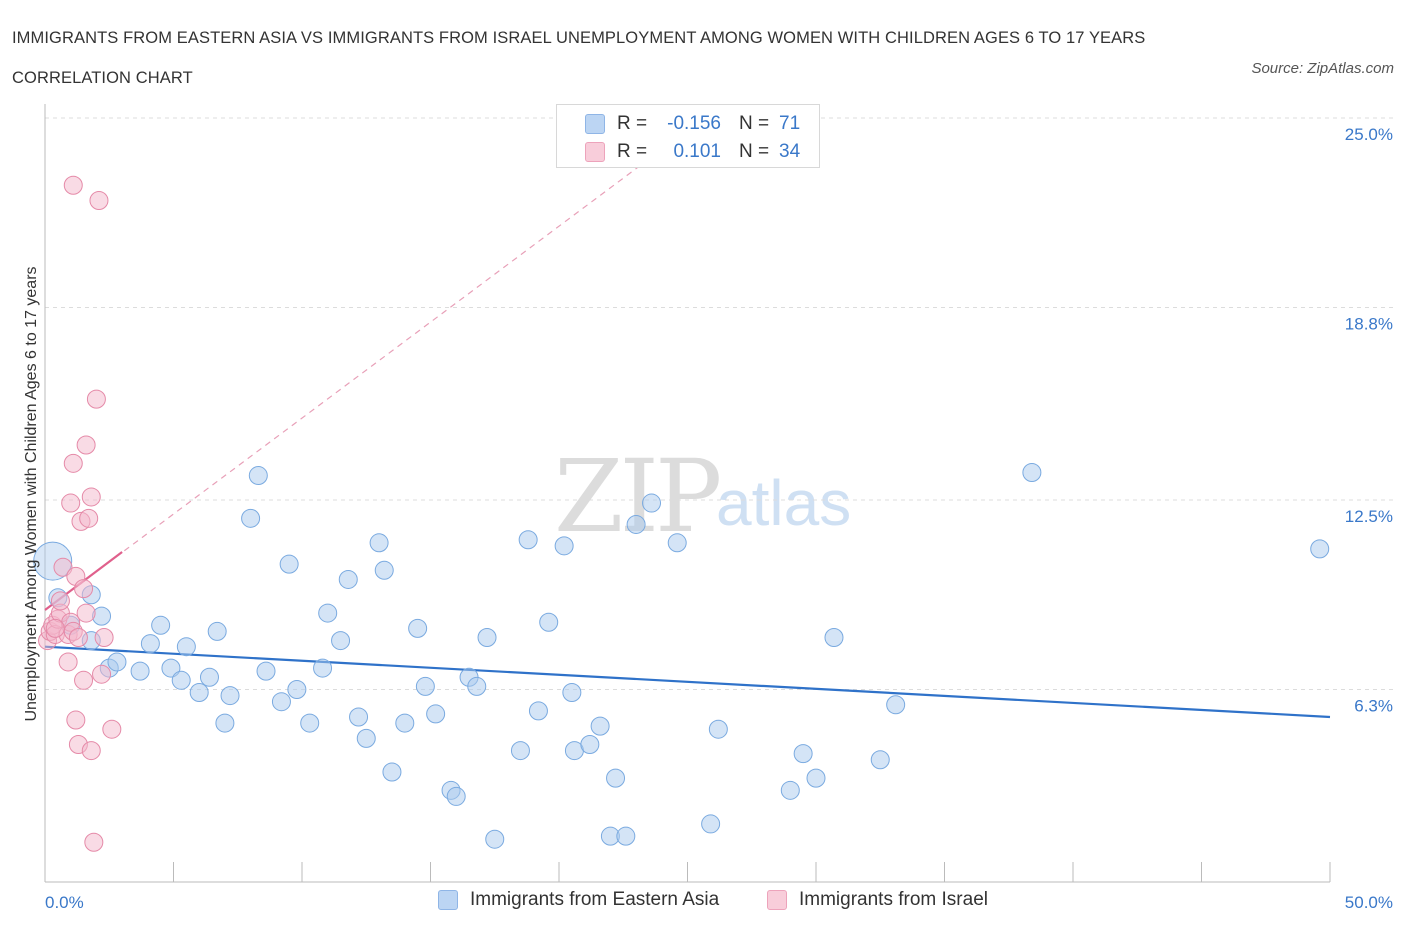  What do you see at coordinates (777, 900) in the screenshot?
I see `series-swatch-israel` at bounding box center [777, 900].